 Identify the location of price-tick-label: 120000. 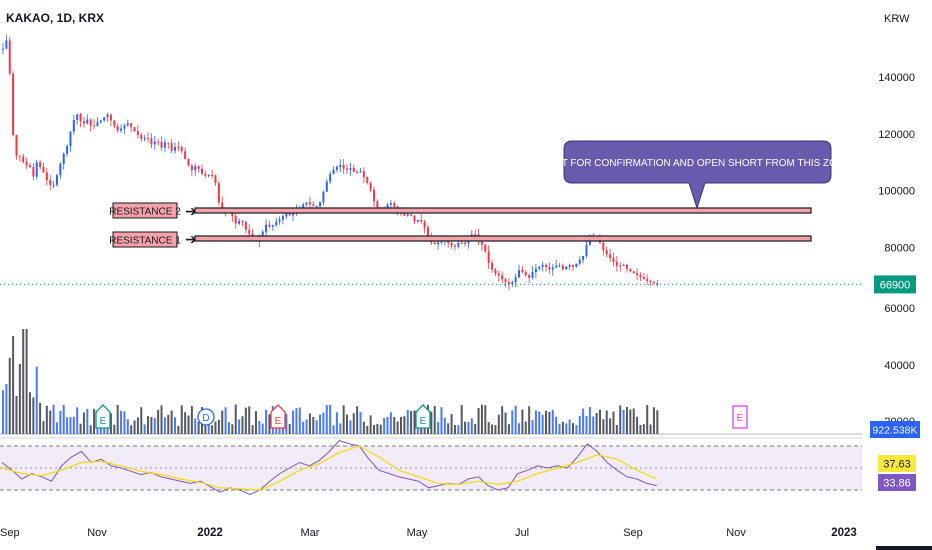
(896, 135).